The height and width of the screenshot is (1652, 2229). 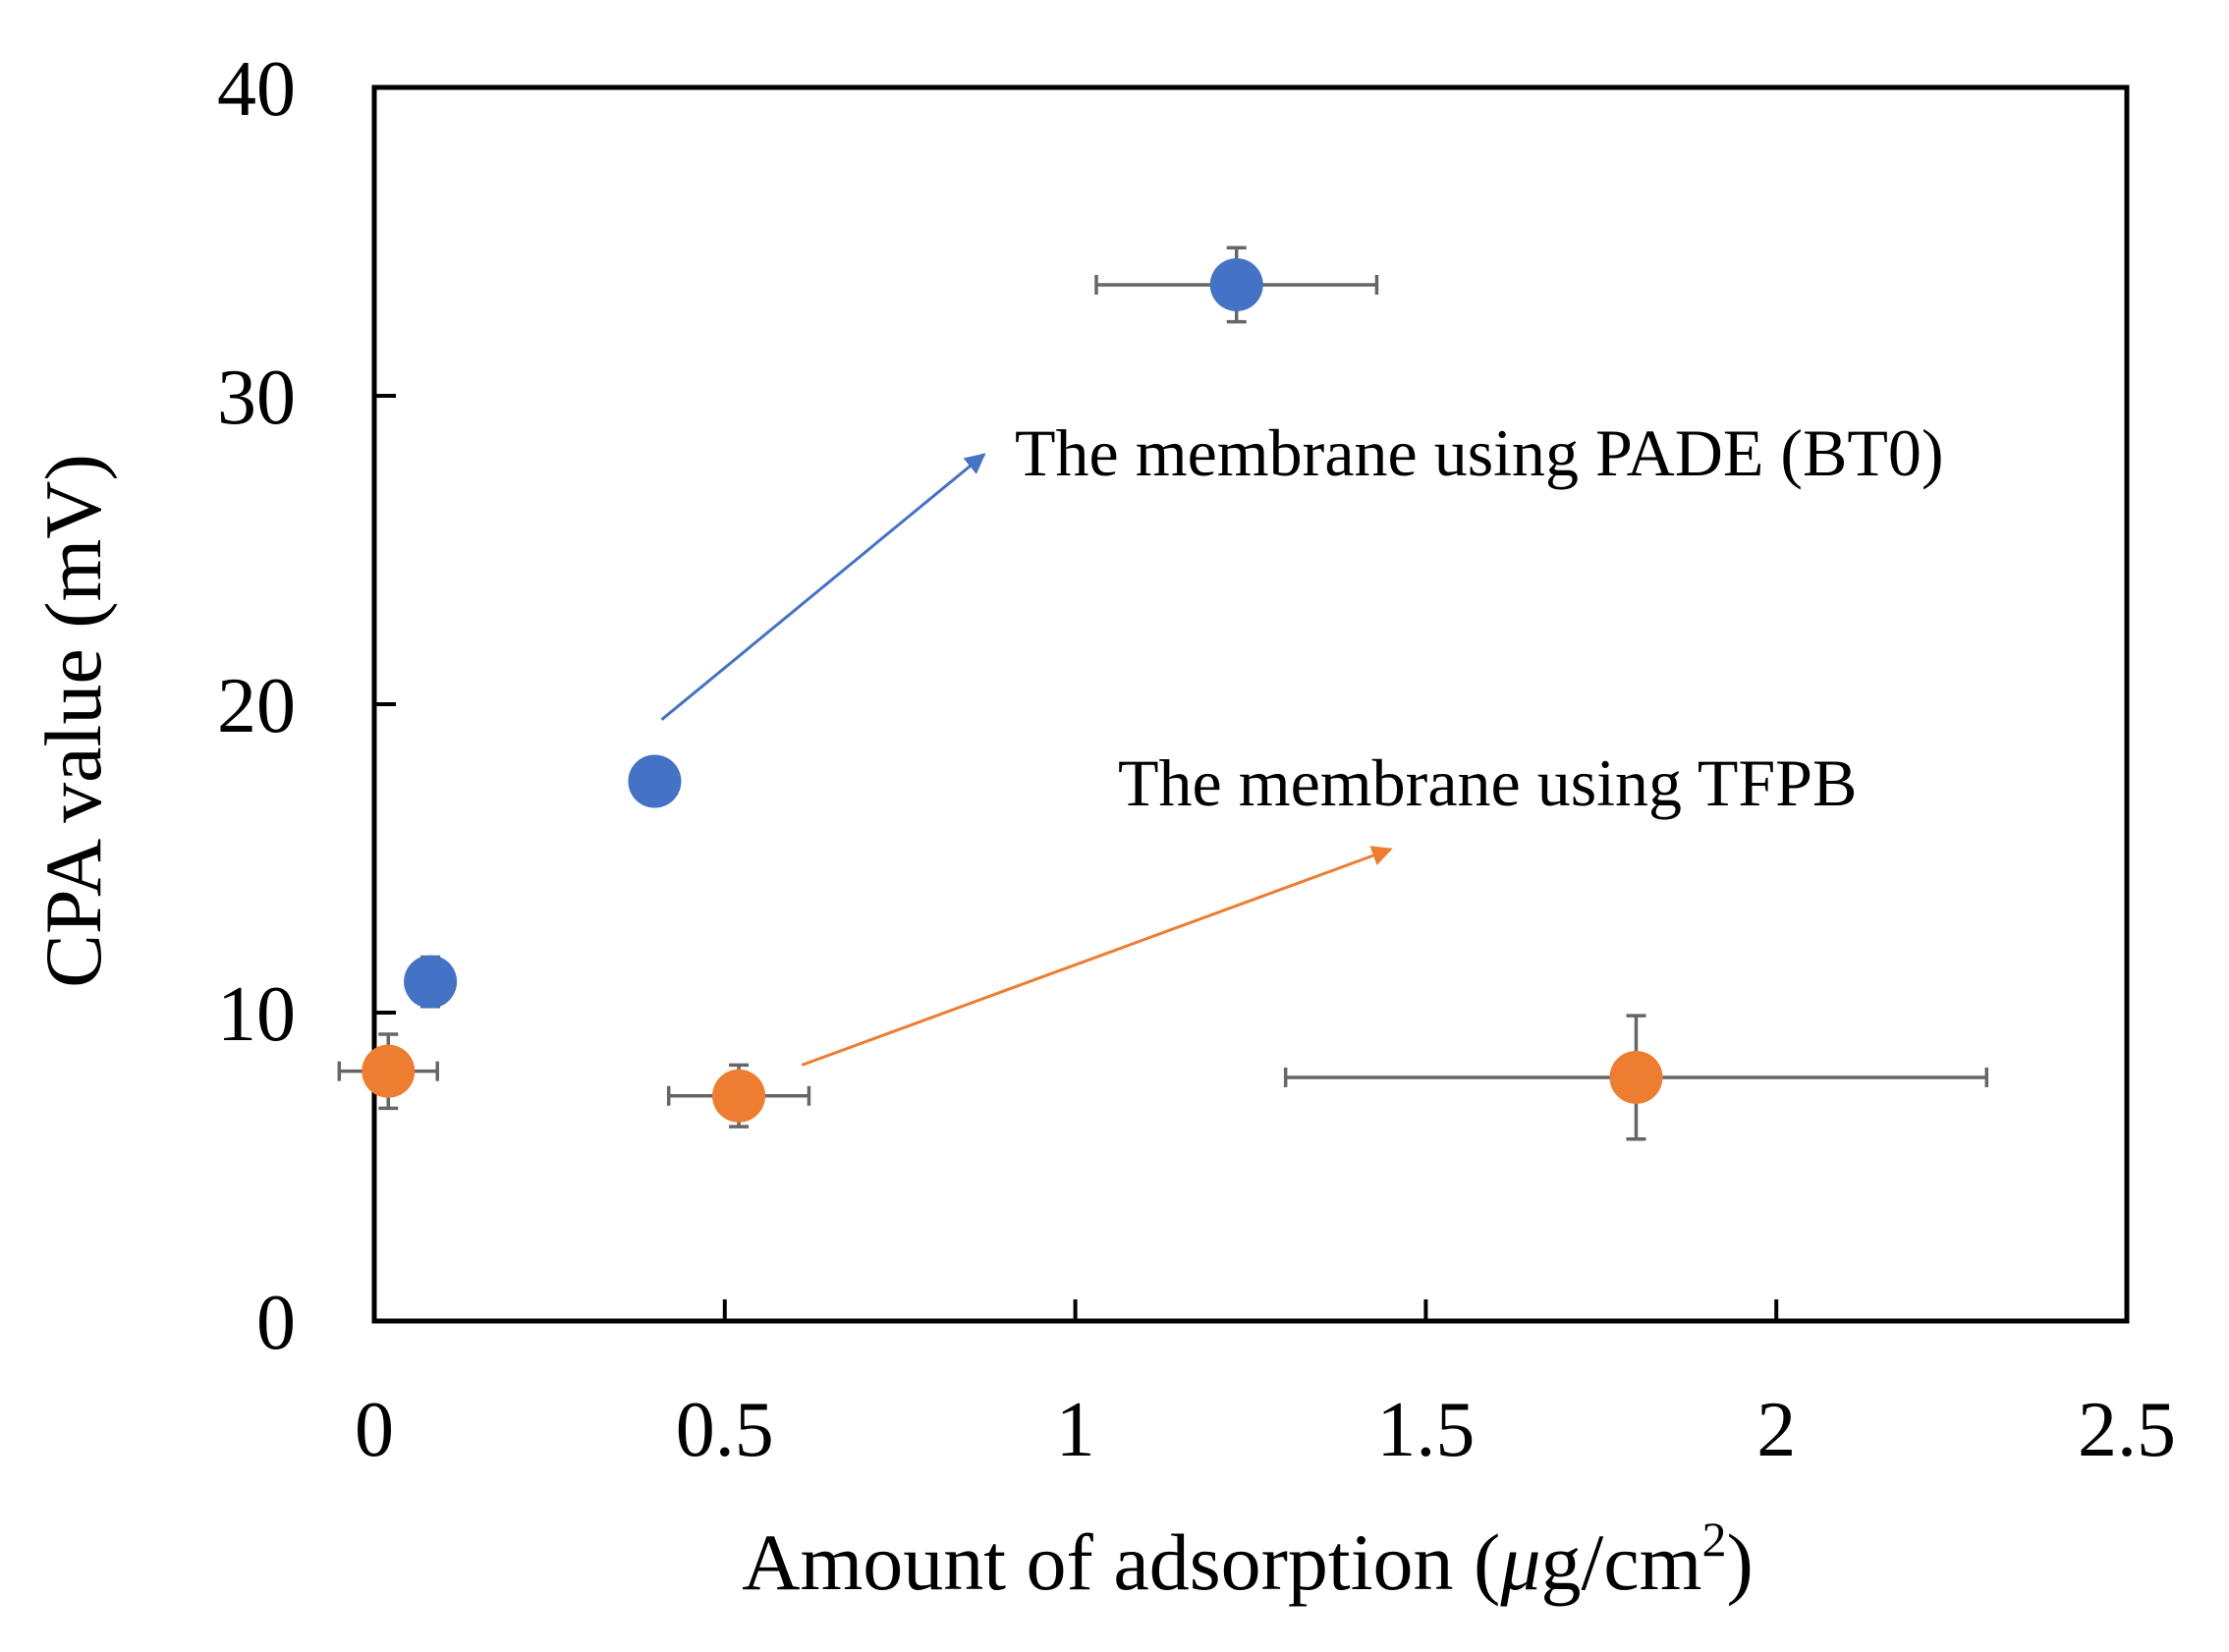 I want to click on x-tick-label: 1.5, so click(x=1426, y=1430).